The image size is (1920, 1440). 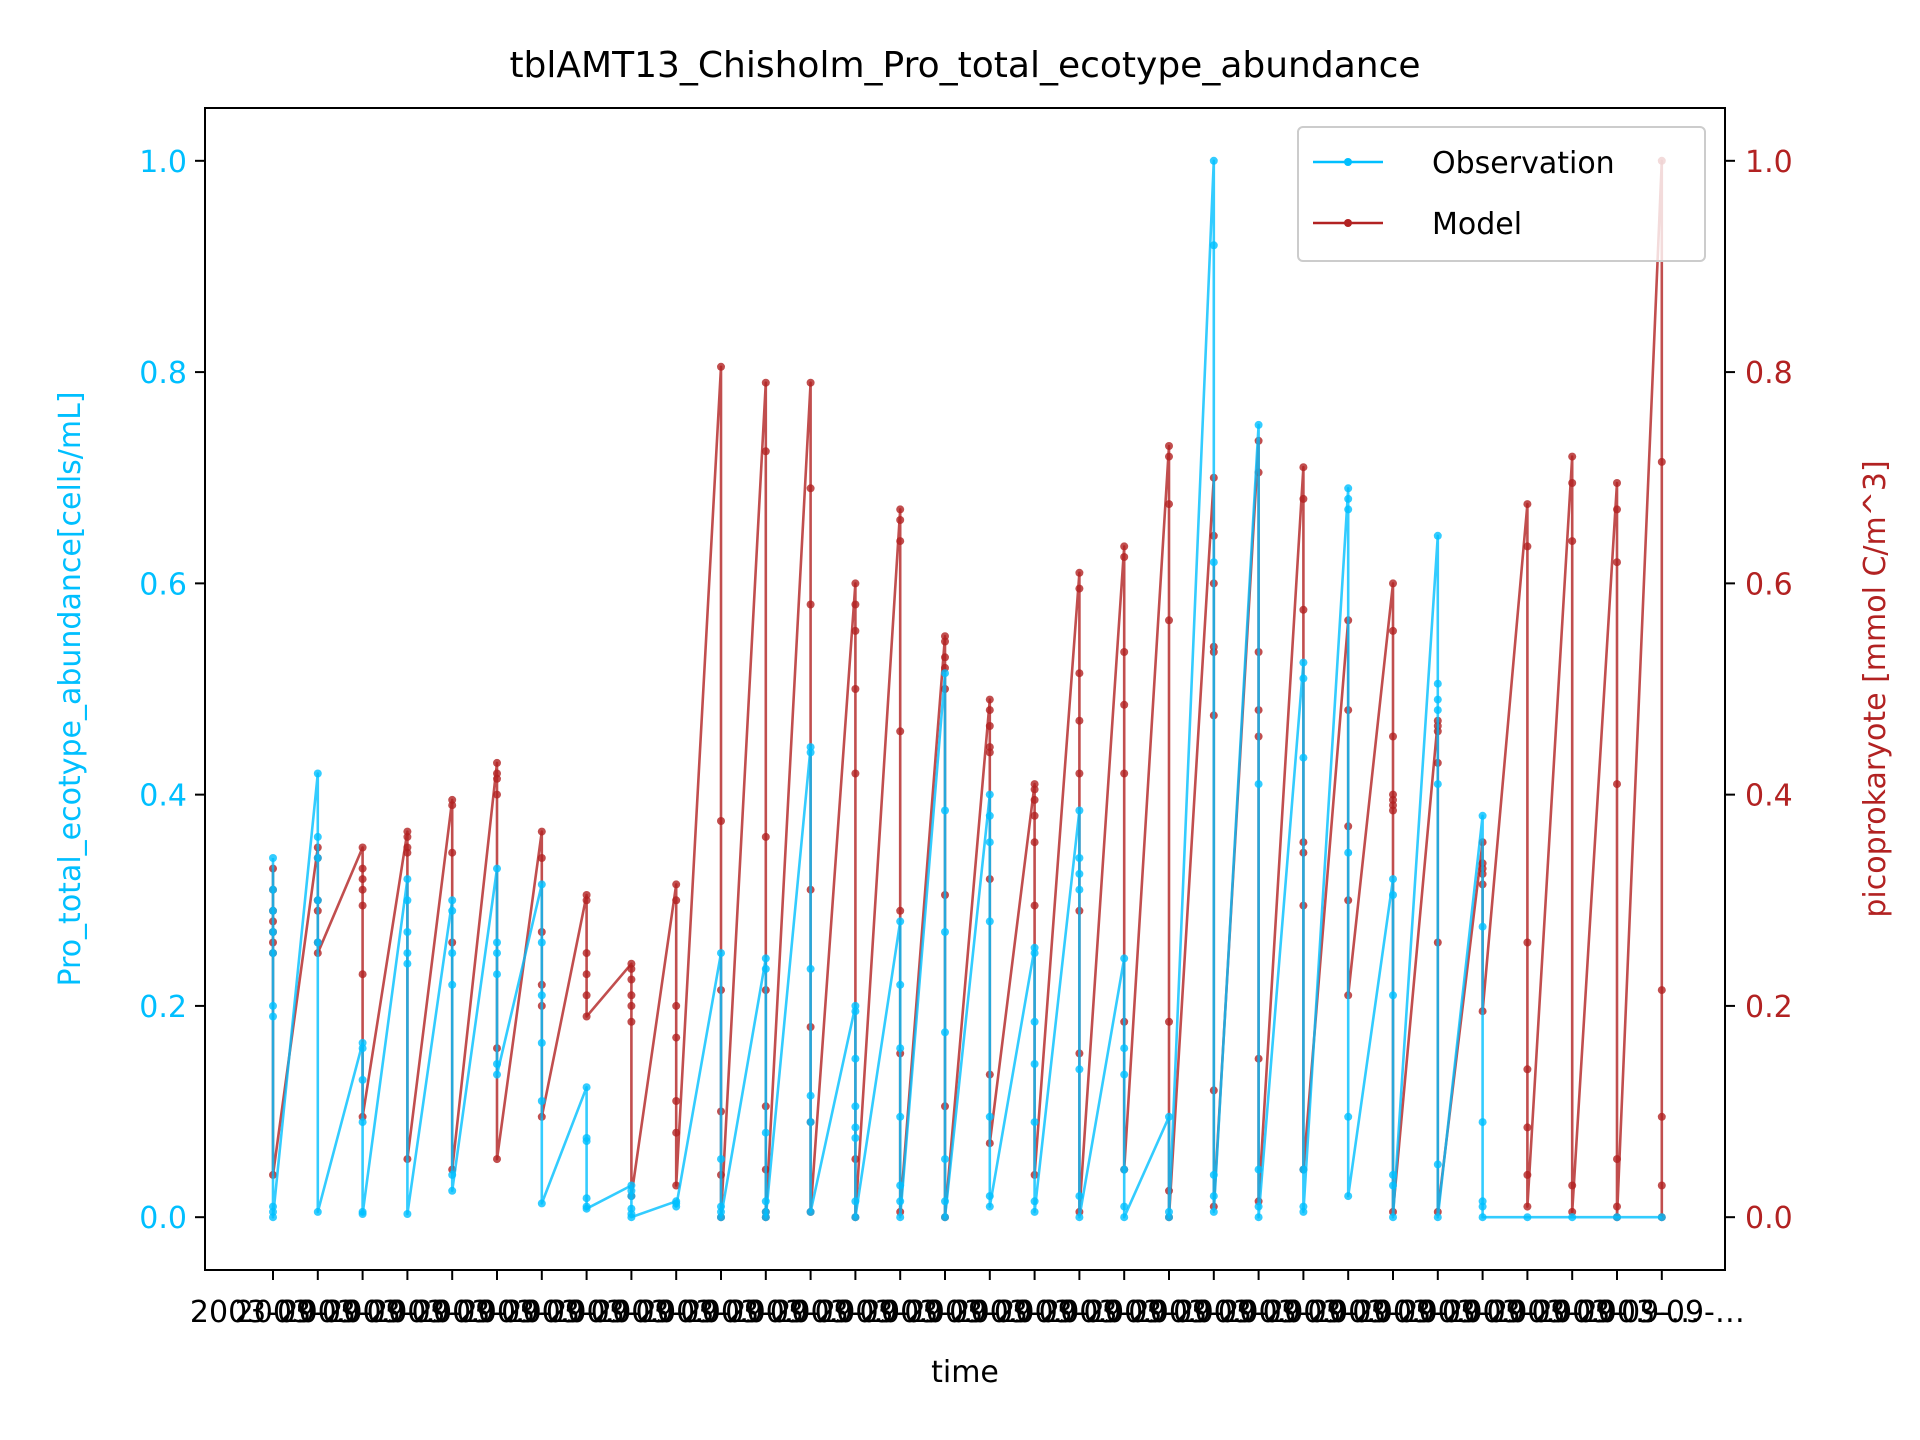 I want to click on legend-box, so click(x=1501, y=194).